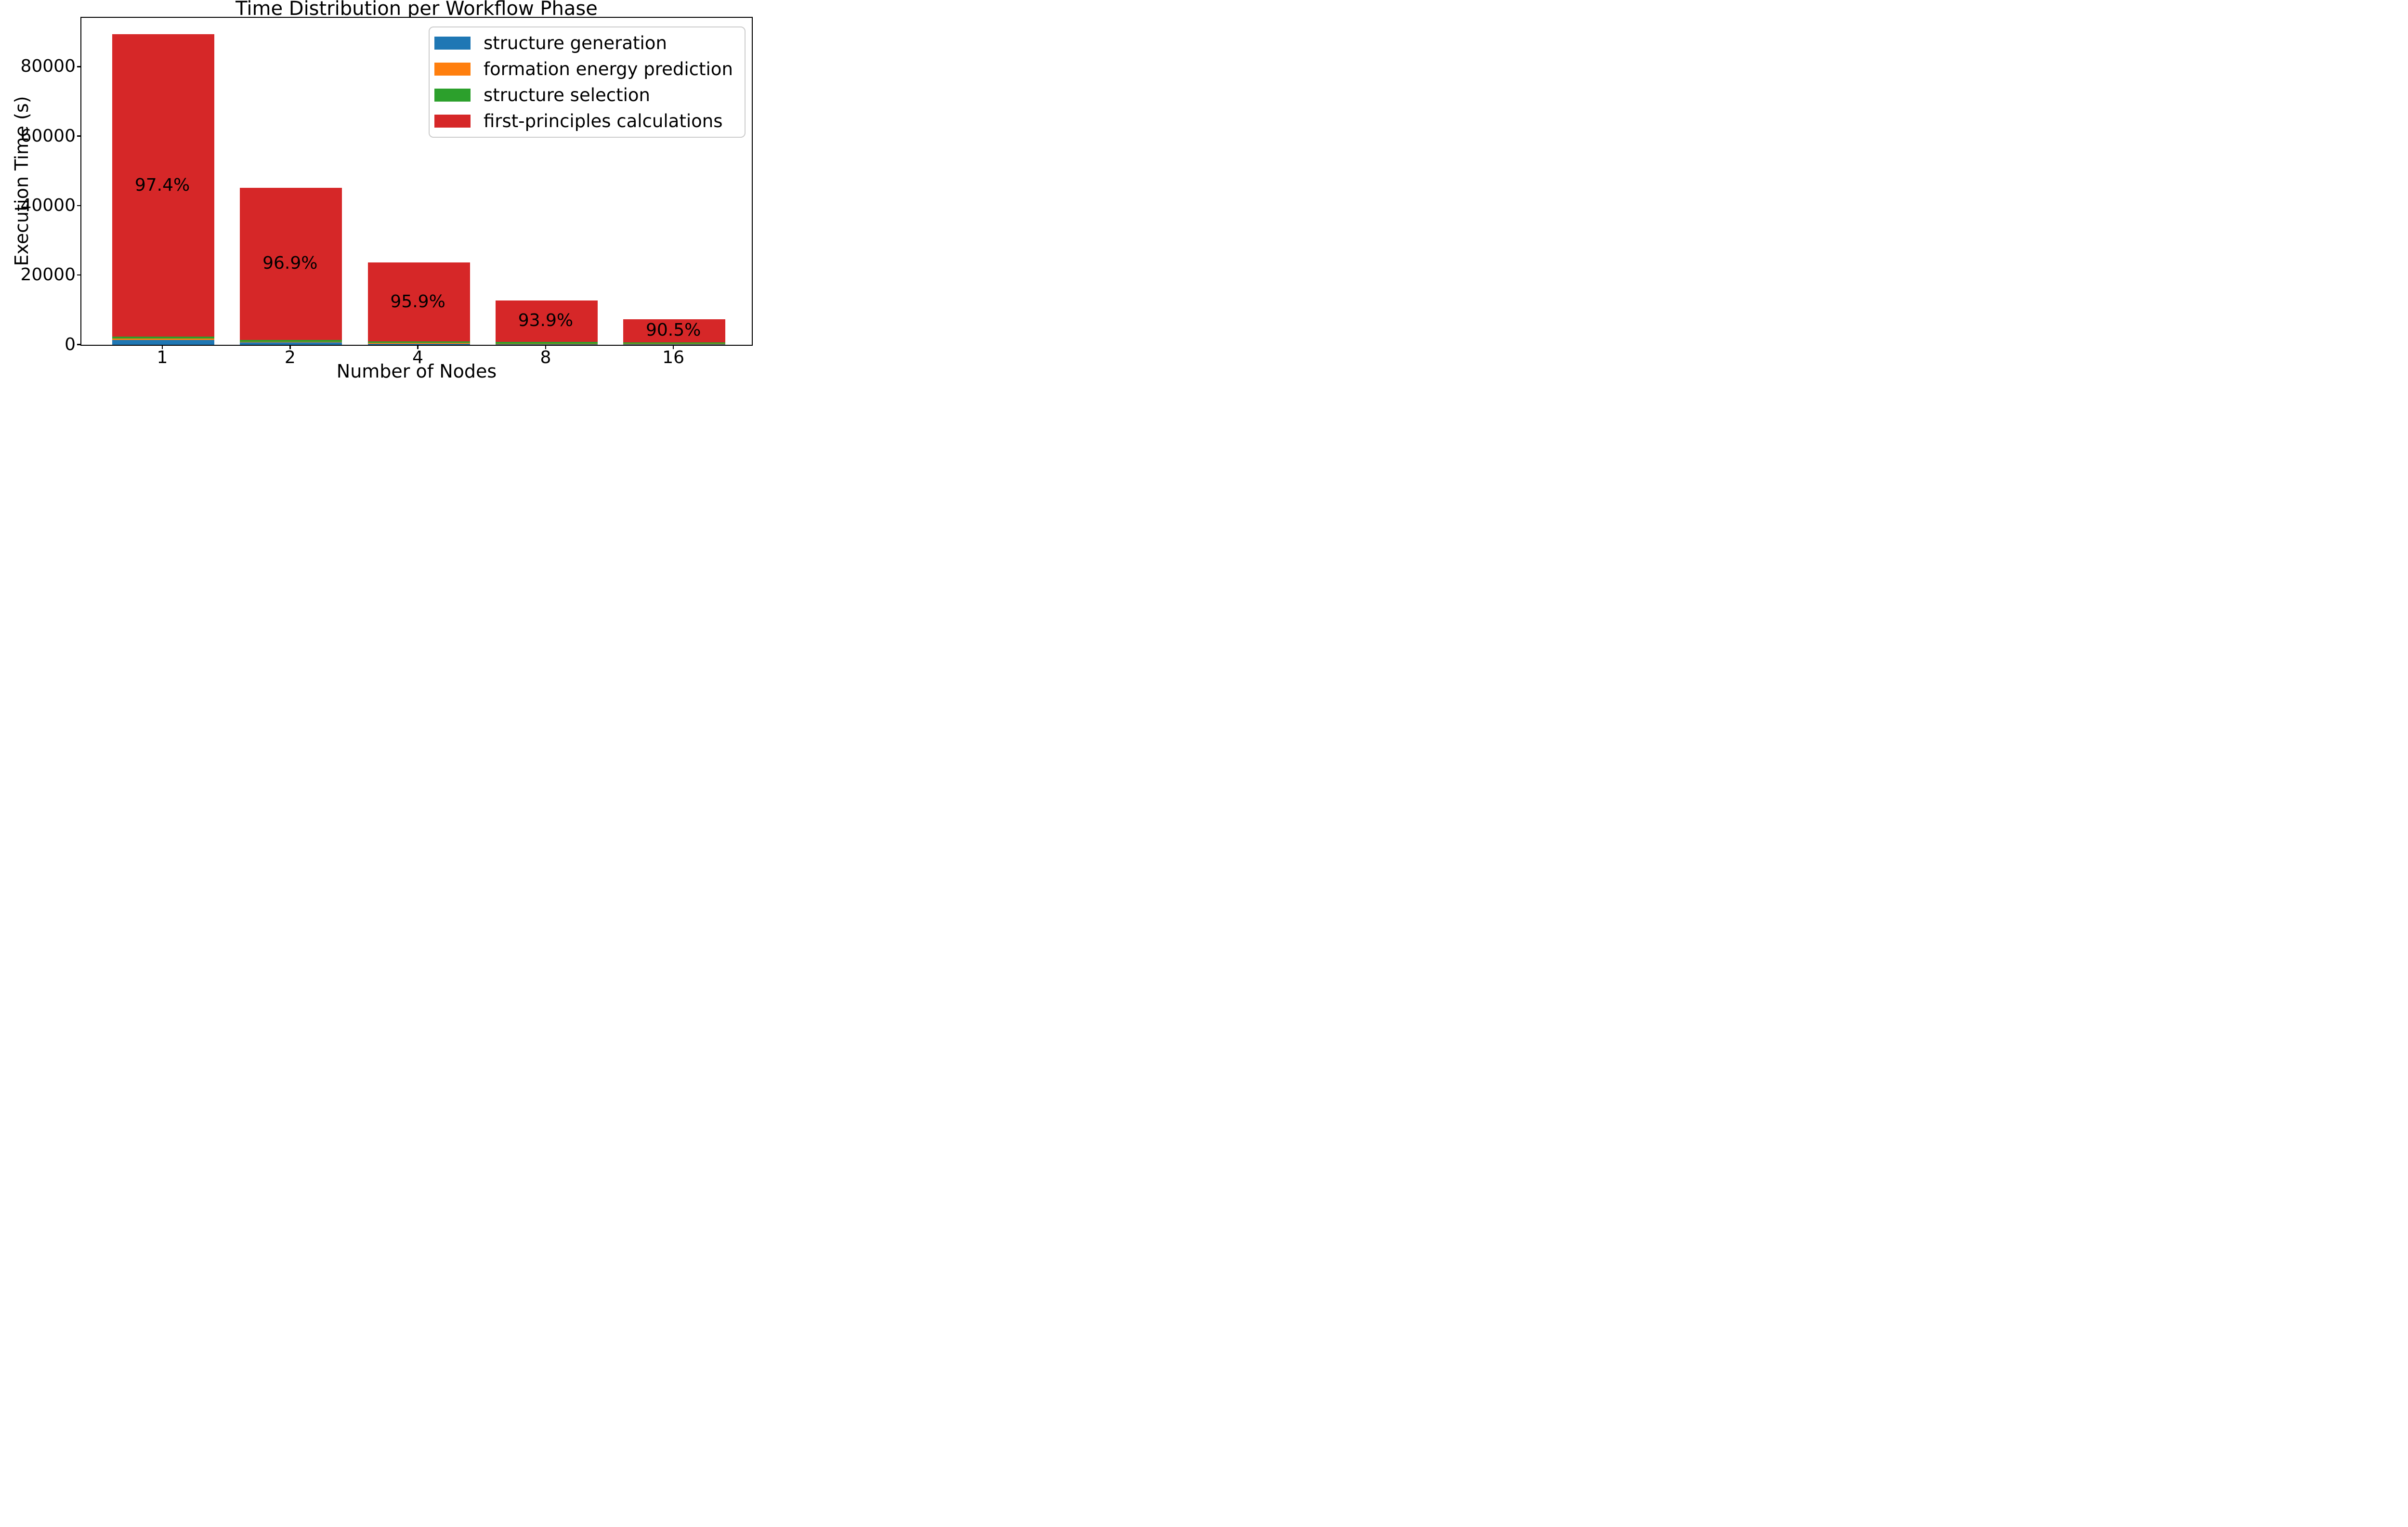 The image size is (2408, 1527). I want to click on y-tick-label: 0, so click(70, 344).